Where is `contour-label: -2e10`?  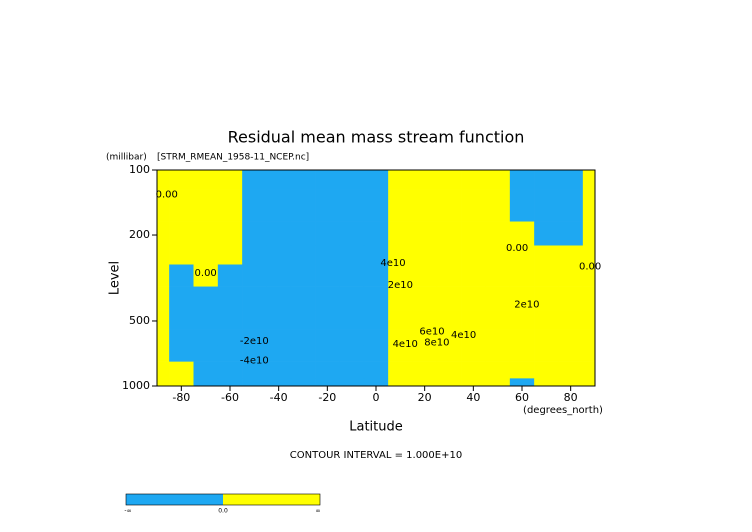 contour-label: -2e10 is located at coordinates (254, 341).